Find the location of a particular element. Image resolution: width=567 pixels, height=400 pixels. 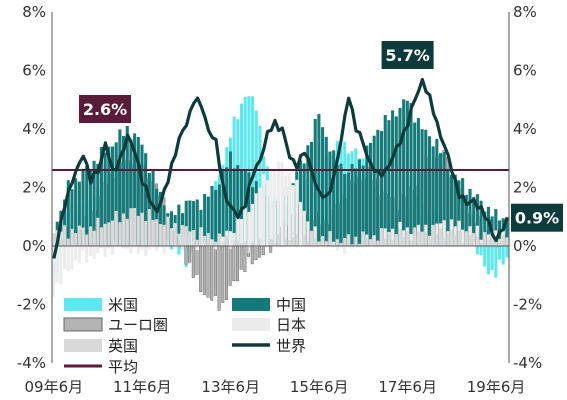

legend-swatch is located at coordinates (251, 304).